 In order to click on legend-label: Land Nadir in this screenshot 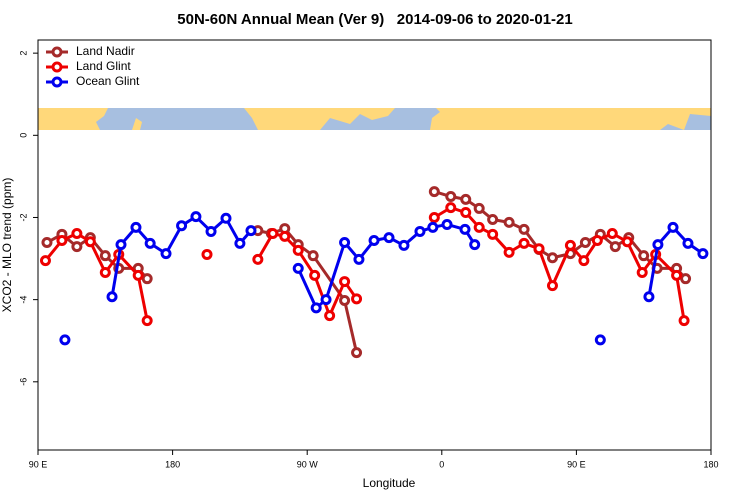, I will do `click(105, 51)`.